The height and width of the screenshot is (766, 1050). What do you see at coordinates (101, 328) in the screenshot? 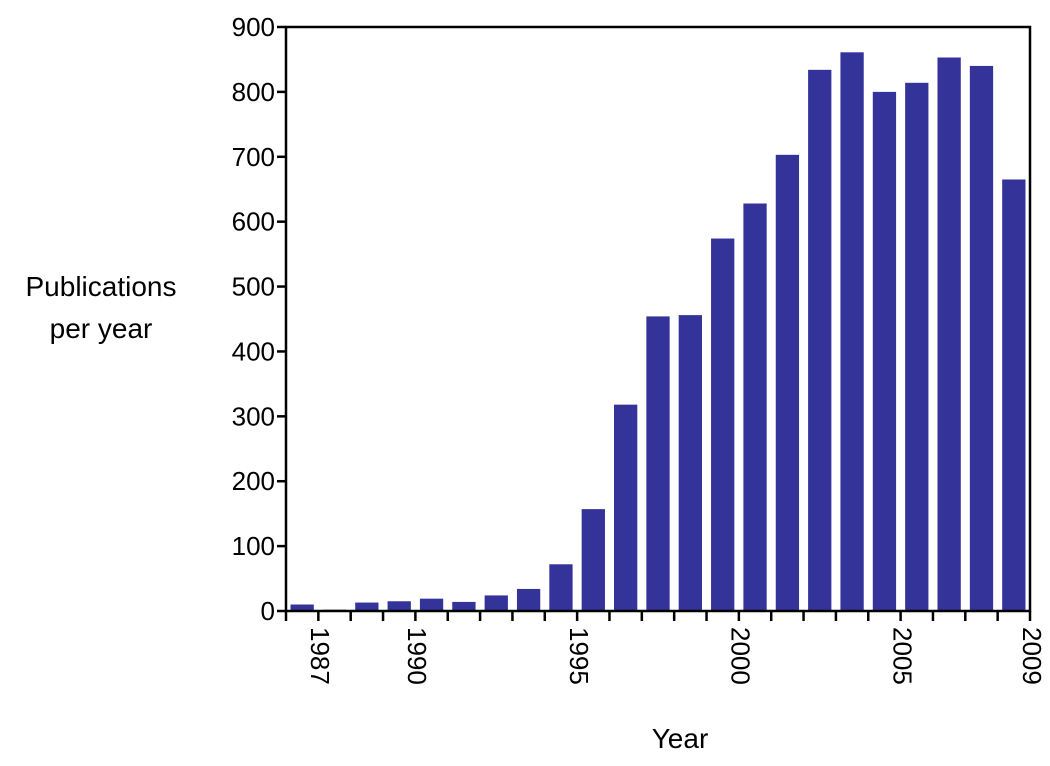
I see `y-axis-title-line2: per year` at bounding box center [101, 328].